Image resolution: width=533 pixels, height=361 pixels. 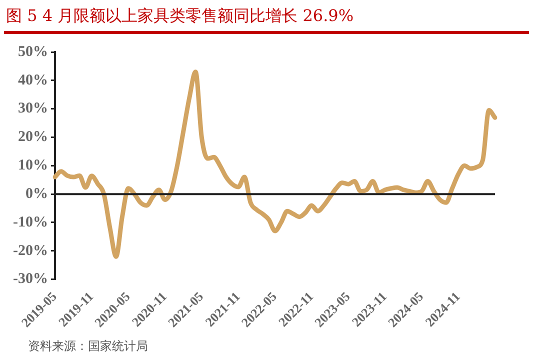 What do you see at coordinates (33, 166) in the screenshot?
I see `y-tick-label: 10%` at bounding box center [33, 166].